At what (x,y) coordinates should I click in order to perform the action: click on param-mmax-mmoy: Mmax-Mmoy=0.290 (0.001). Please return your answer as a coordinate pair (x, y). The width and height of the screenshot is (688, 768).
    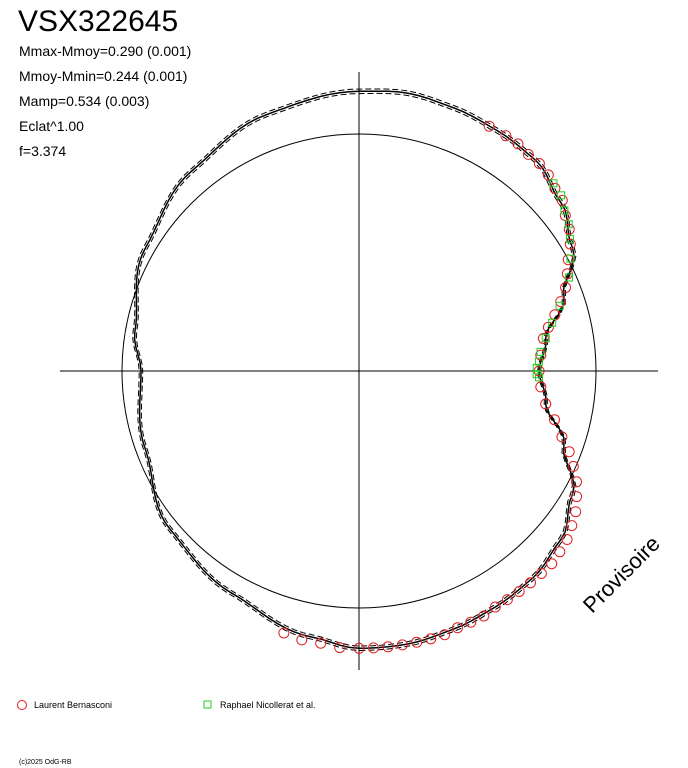
    Looking at the image, I should click on (105, 51).